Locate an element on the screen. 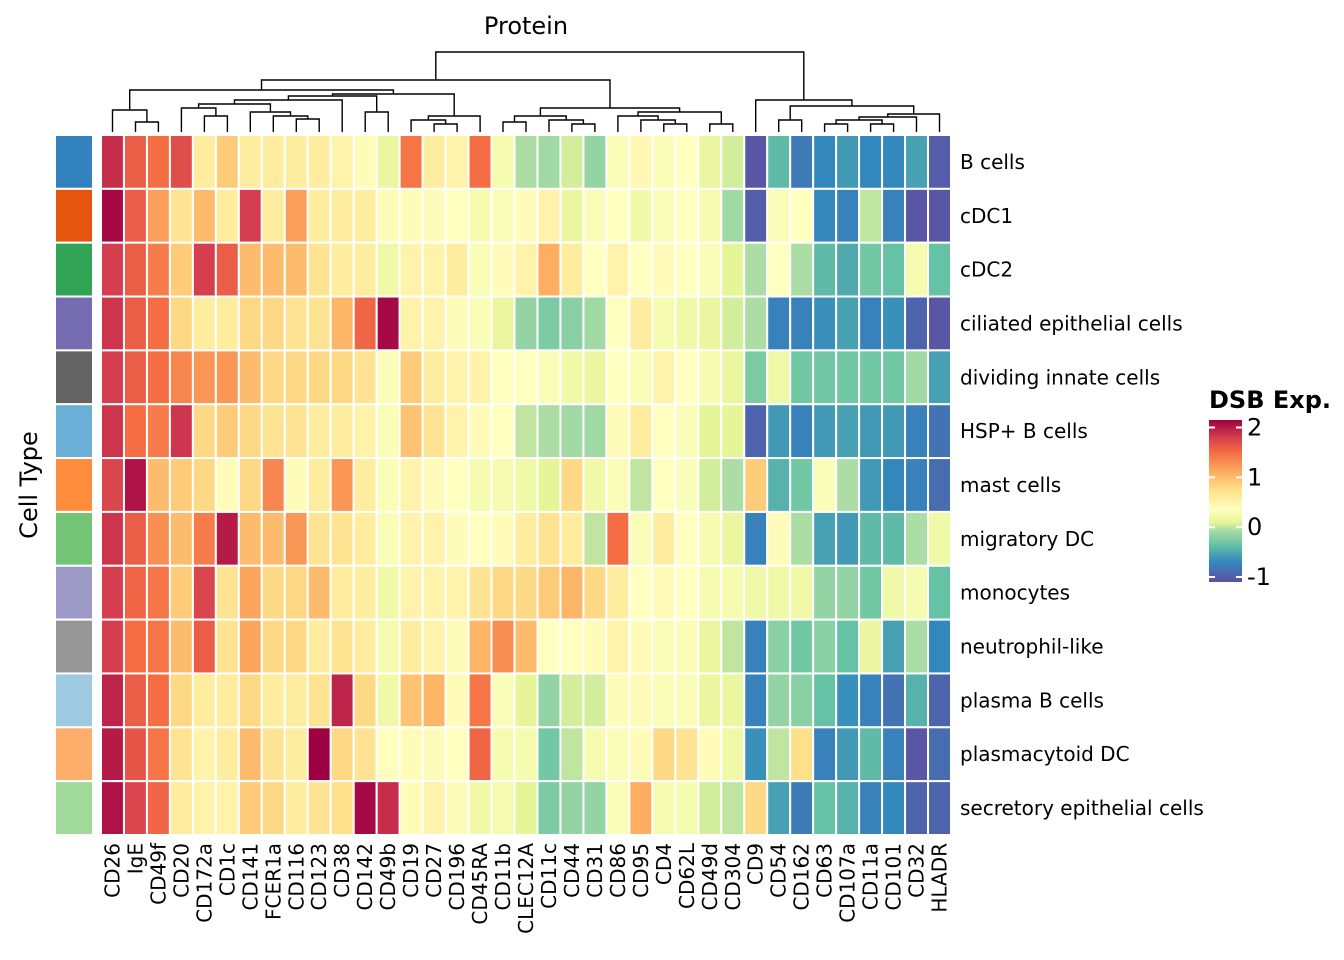 This screenshot has width=1344, height=960. heatmap-cell-cdc2-cd49f is located at coordinates (158, 269).